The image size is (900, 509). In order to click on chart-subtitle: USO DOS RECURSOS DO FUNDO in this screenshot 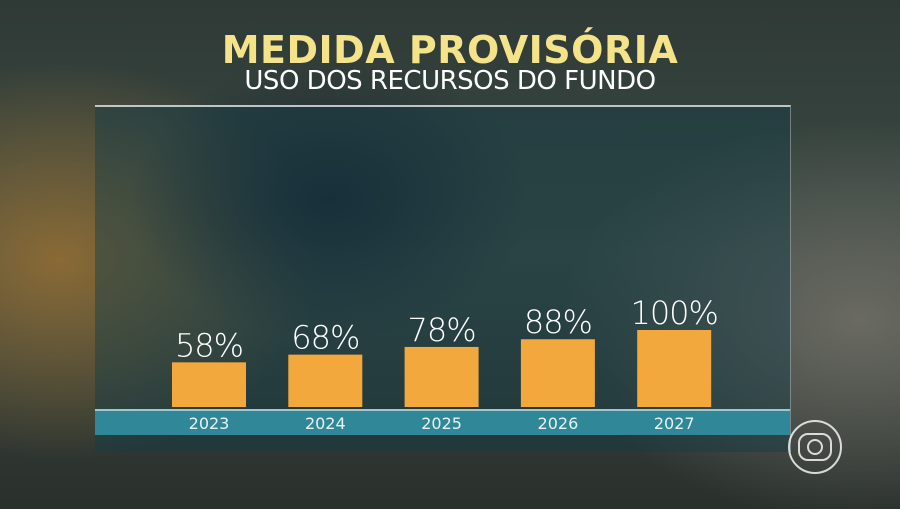, I will do `click(450, 81)`.